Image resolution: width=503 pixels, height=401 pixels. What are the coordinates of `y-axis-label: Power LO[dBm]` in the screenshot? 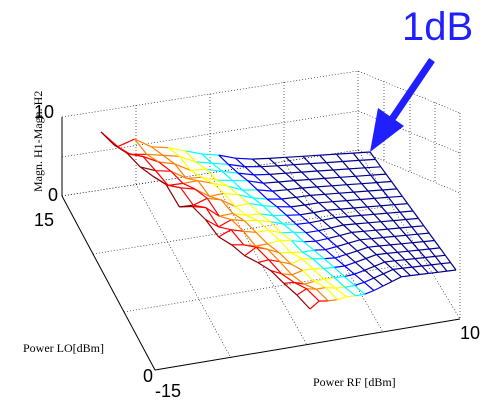 It's located at (63, 348).